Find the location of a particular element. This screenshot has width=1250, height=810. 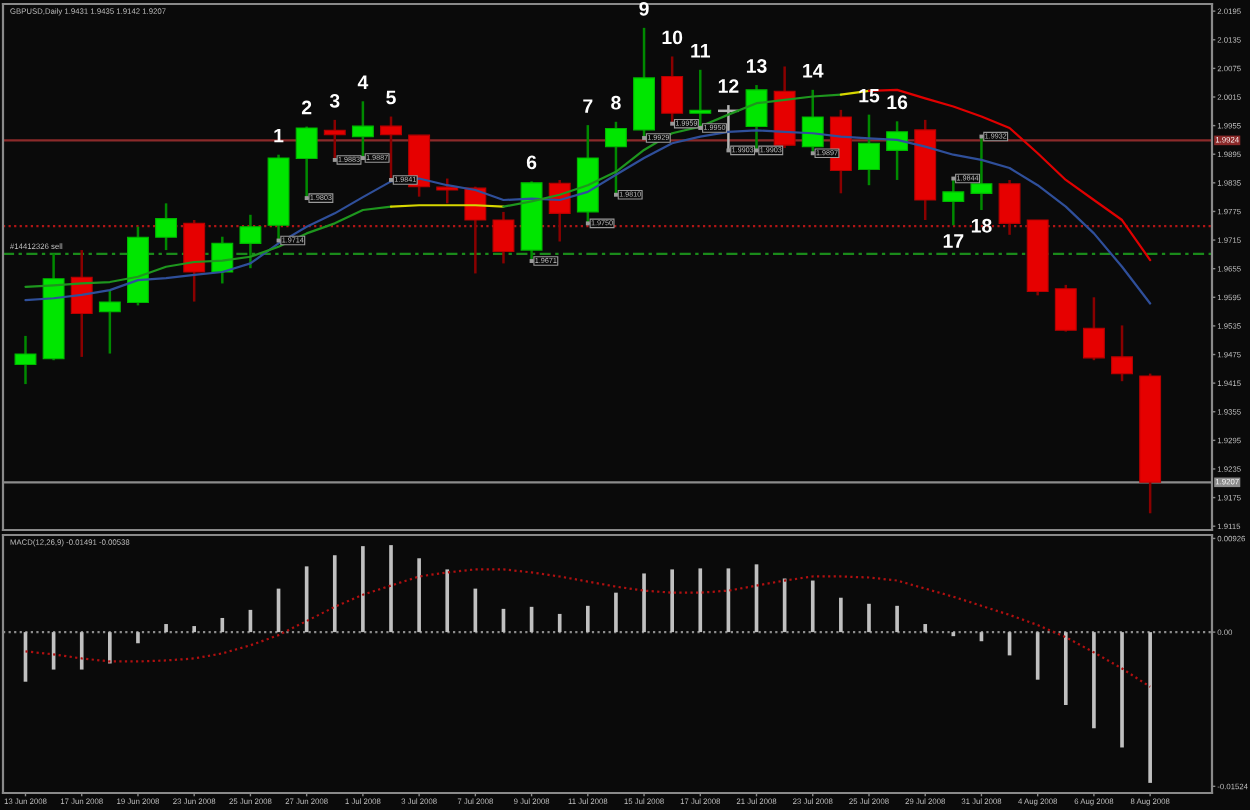

text: 15 is located at coordinates (869, 95).